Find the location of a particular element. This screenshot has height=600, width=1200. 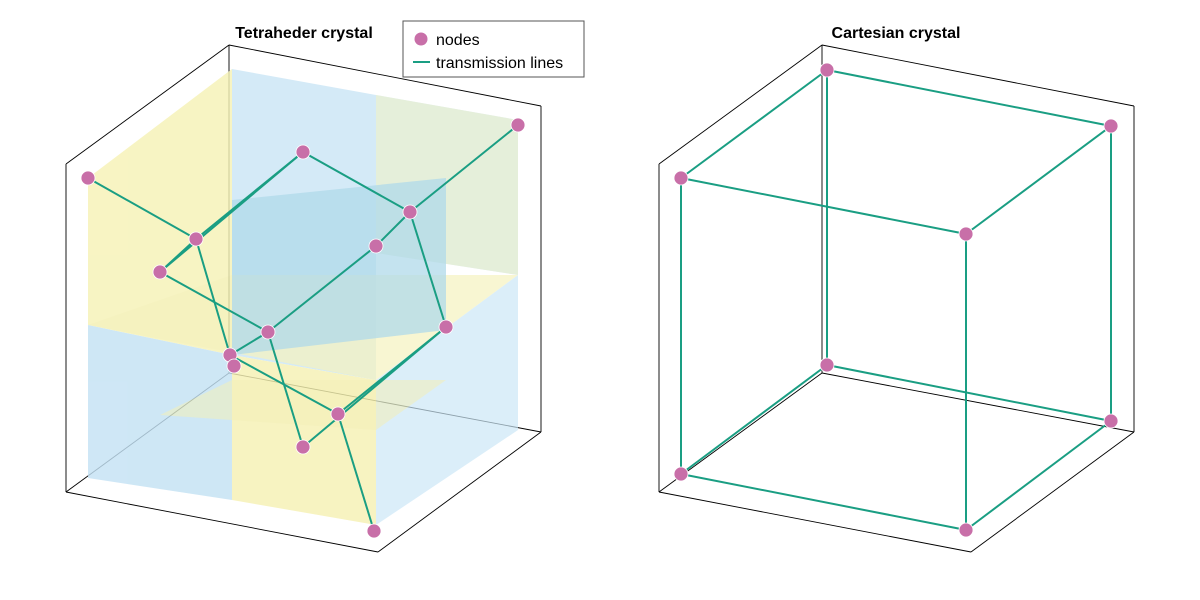

panel-title-tetraheder: Tetraheder crystal is located at coordinates (304, 33).